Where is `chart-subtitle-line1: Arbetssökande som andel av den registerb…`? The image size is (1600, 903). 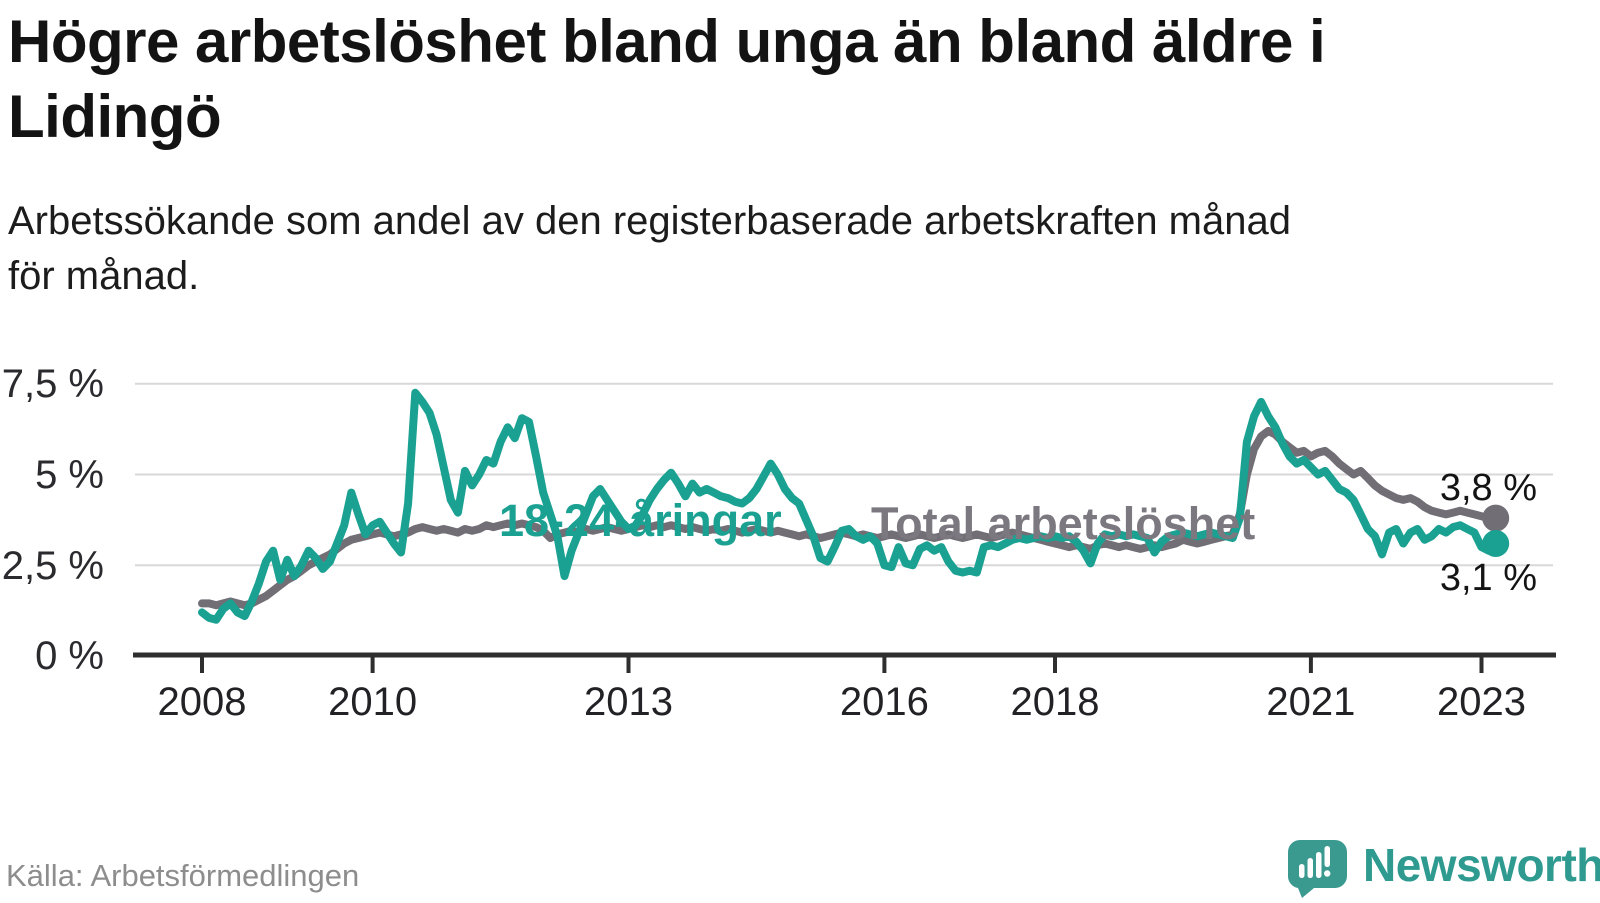 chart-subtitle-line1: Arbetssökande som andel av den registerb… is located at coordinates (649, 221).